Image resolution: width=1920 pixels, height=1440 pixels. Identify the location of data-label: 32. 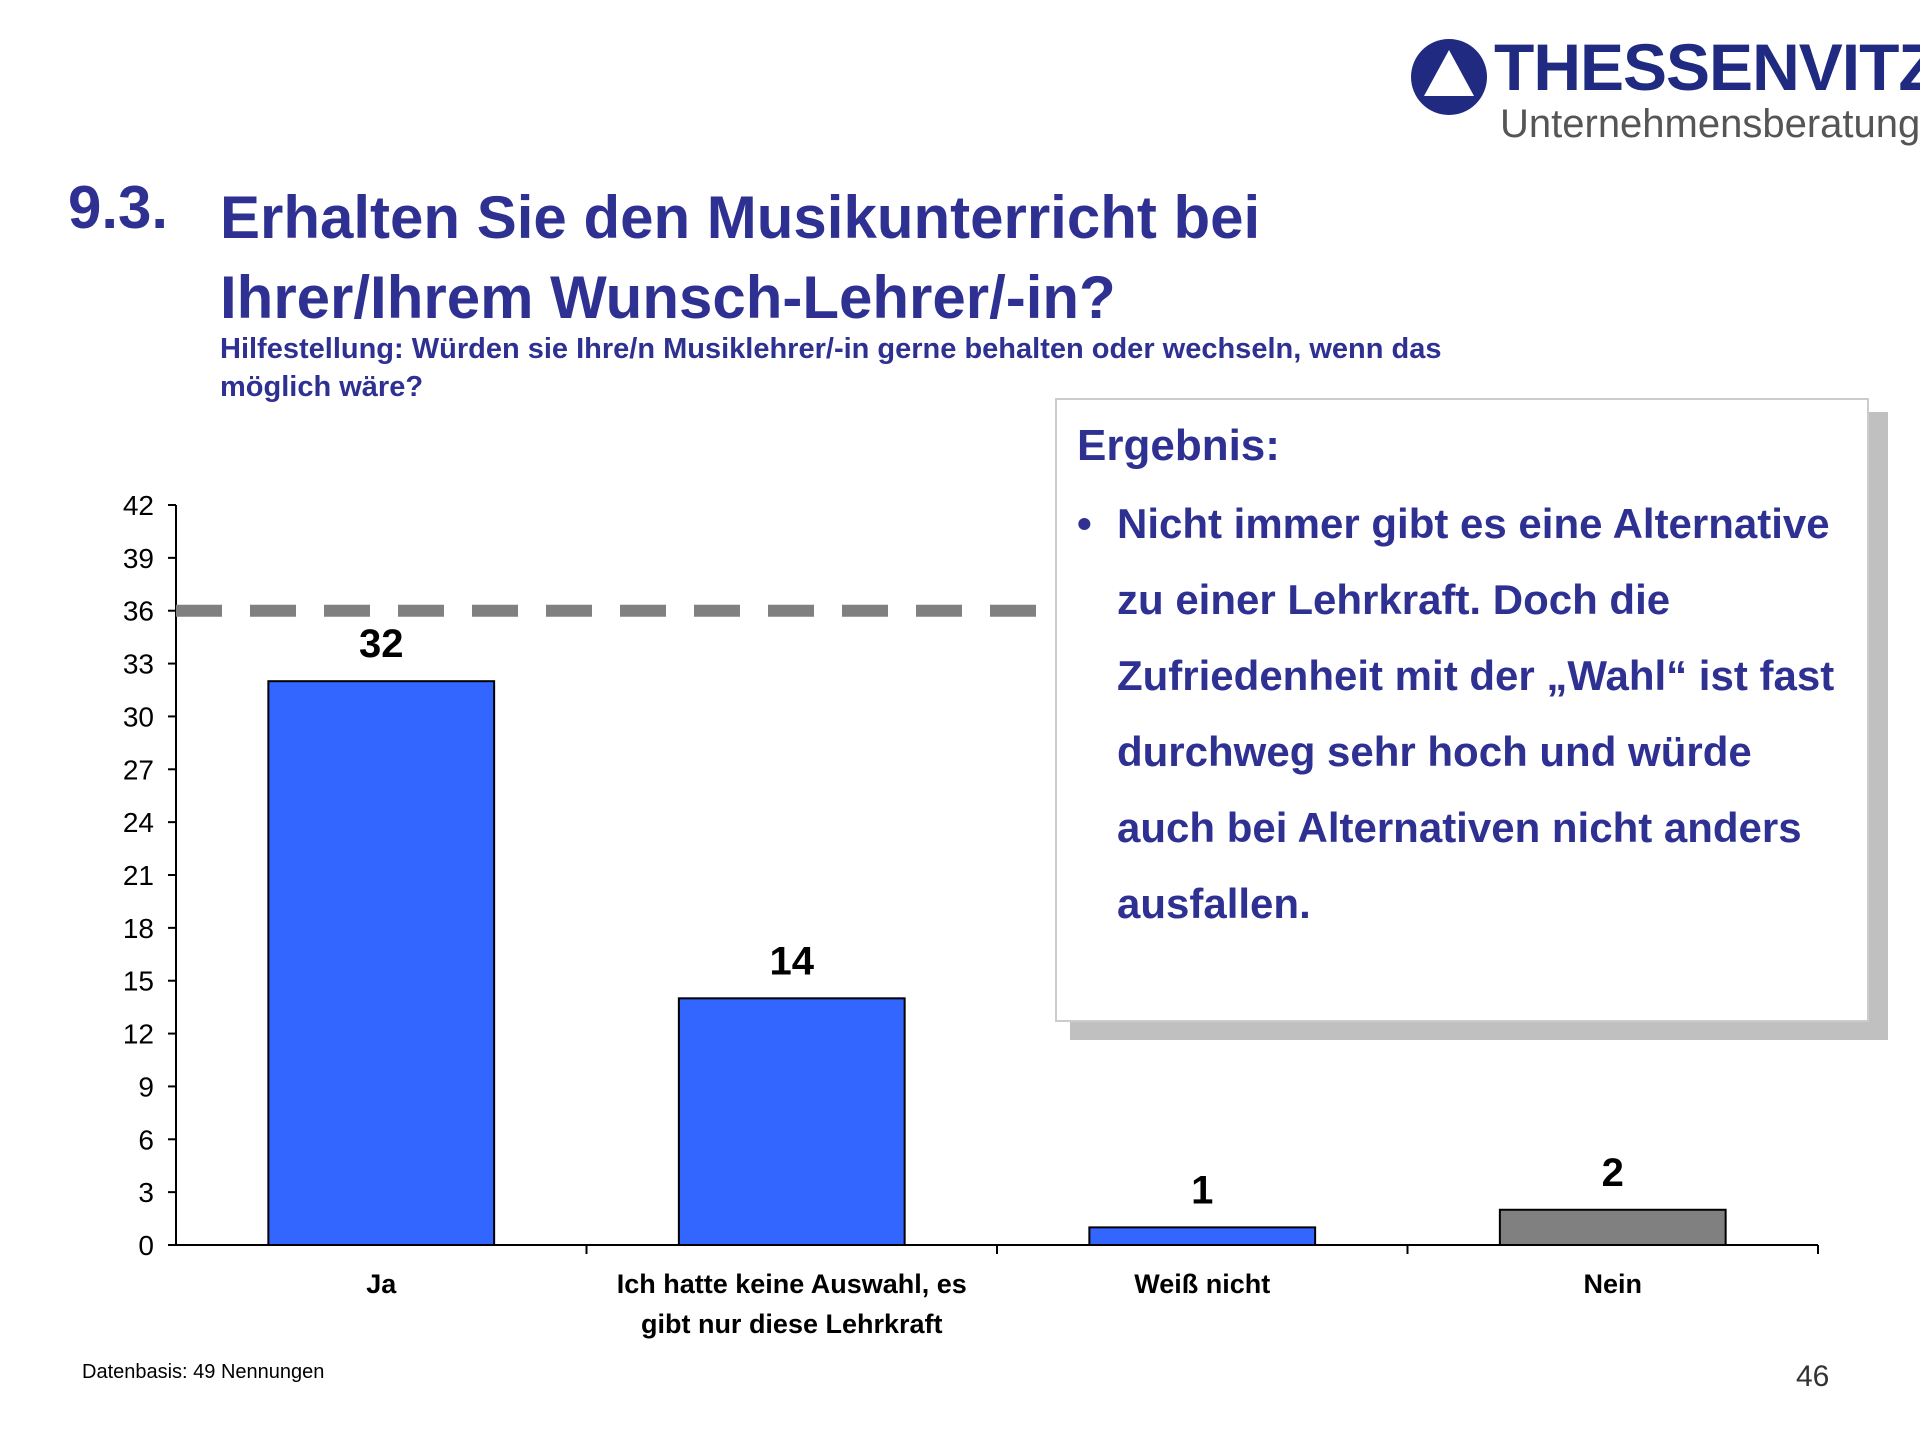
(381, 644).